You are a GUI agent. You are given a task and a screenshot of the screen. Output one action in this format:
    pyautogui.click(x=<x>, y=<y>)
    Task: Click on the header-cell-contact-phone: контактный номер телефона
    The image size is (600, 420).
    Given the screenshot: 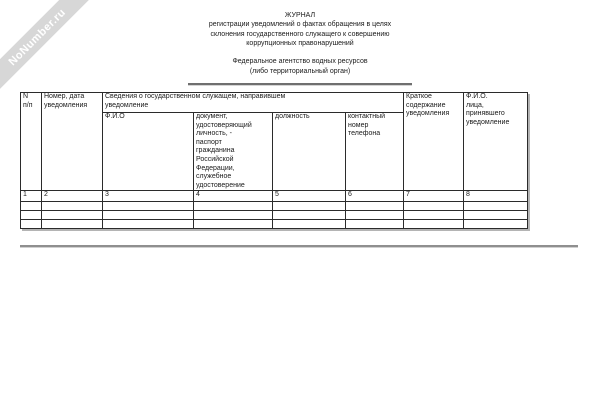 What is the action you would take?
    pyautogui.click(x=374, y=151)
    